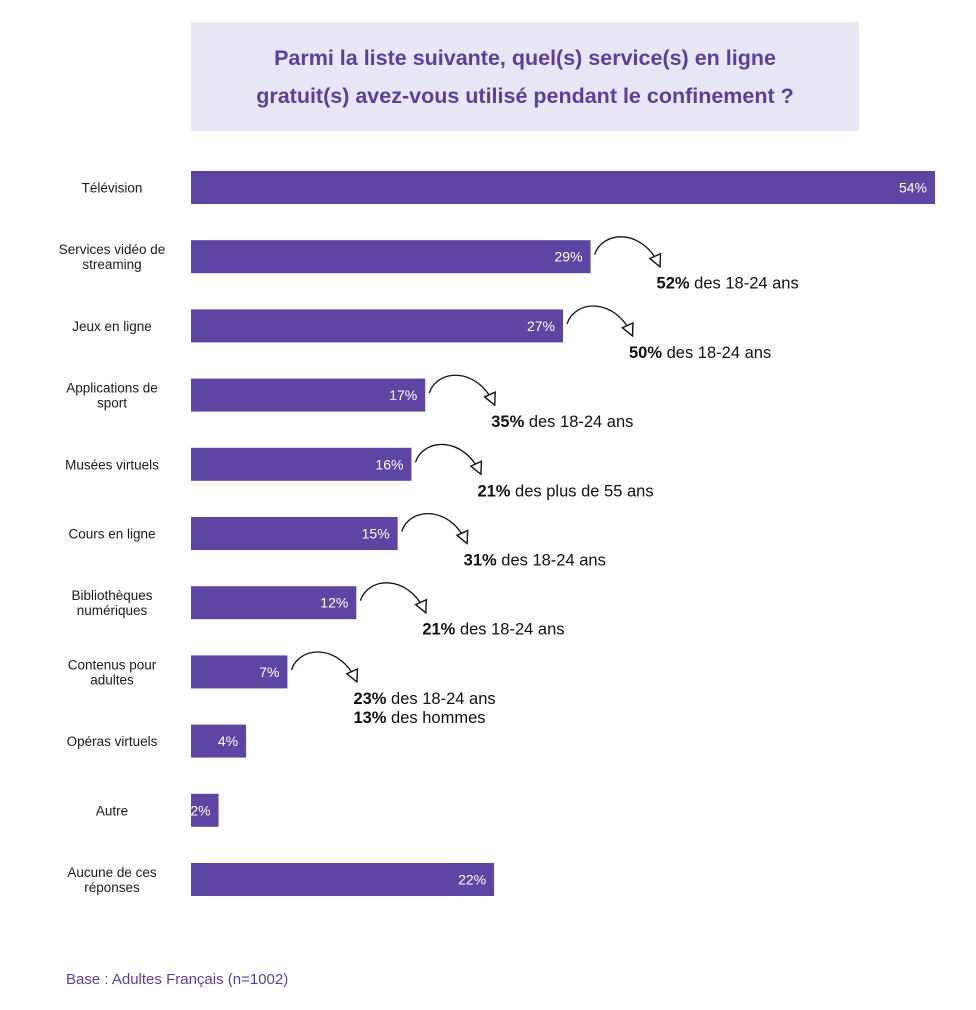 The width and height of the screenshot is (976, 1010). Describe the element at coordinates (112, 464) in the screenshot. I see `category-label: Musées virtuels` at that location.